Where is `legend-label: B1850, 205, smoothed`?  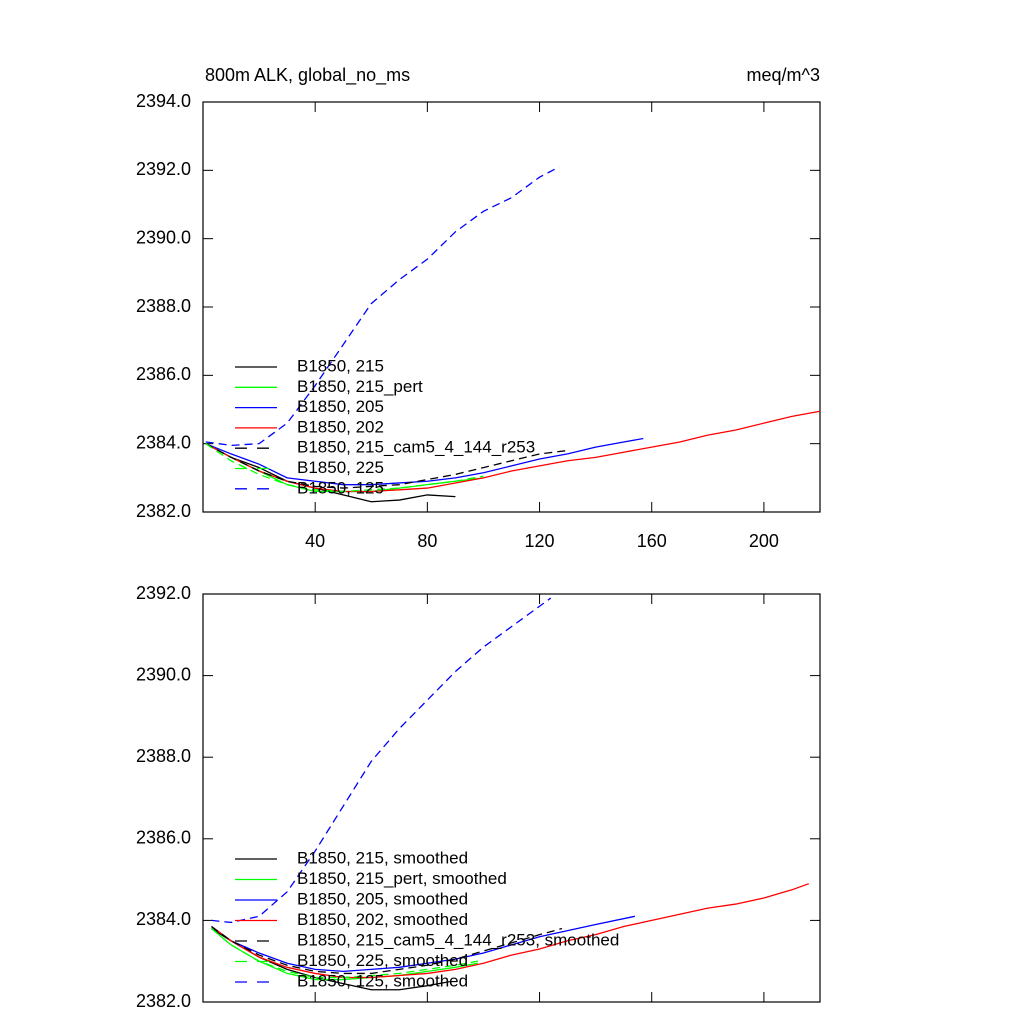 legend-label: B1850, 205, smoothed is located at coordinates (382, 898).